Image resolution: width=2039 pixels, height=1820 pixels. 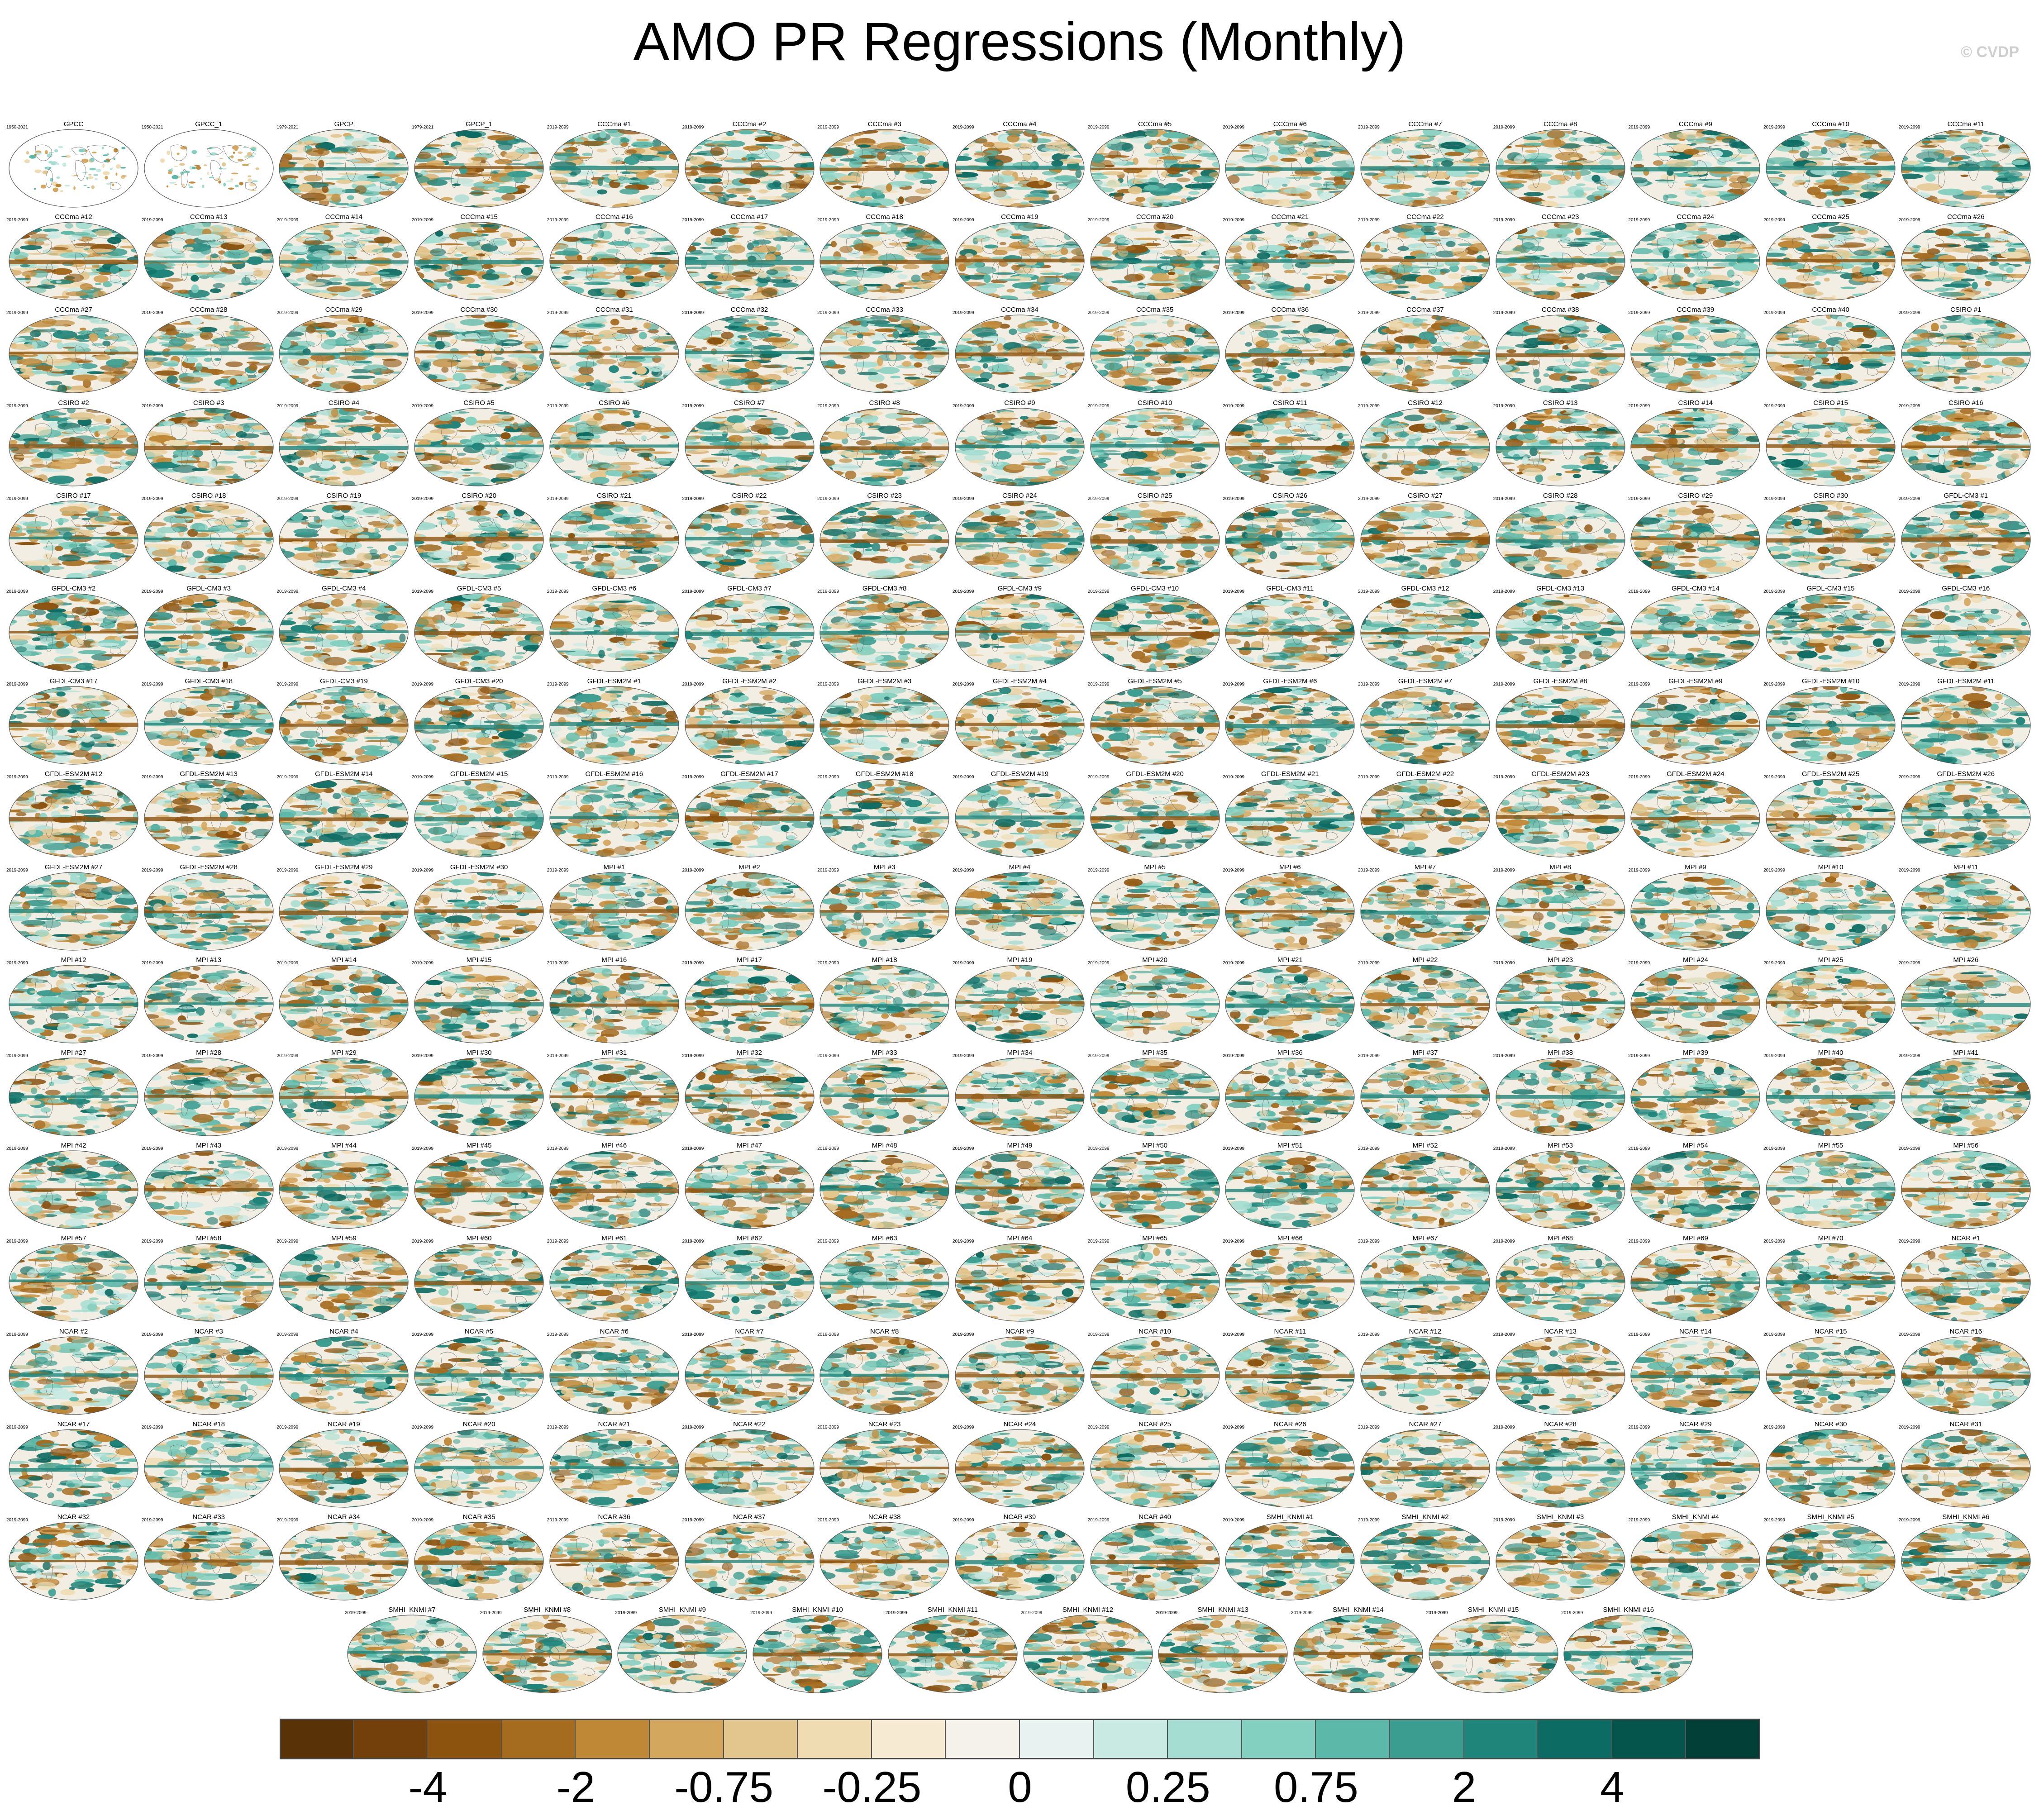 What do you see at coordinates (1155, 1372) in the screenshot?
I see `map-panel: 2019-2099 NCAR #10` at bounding box center [1155, 1372].